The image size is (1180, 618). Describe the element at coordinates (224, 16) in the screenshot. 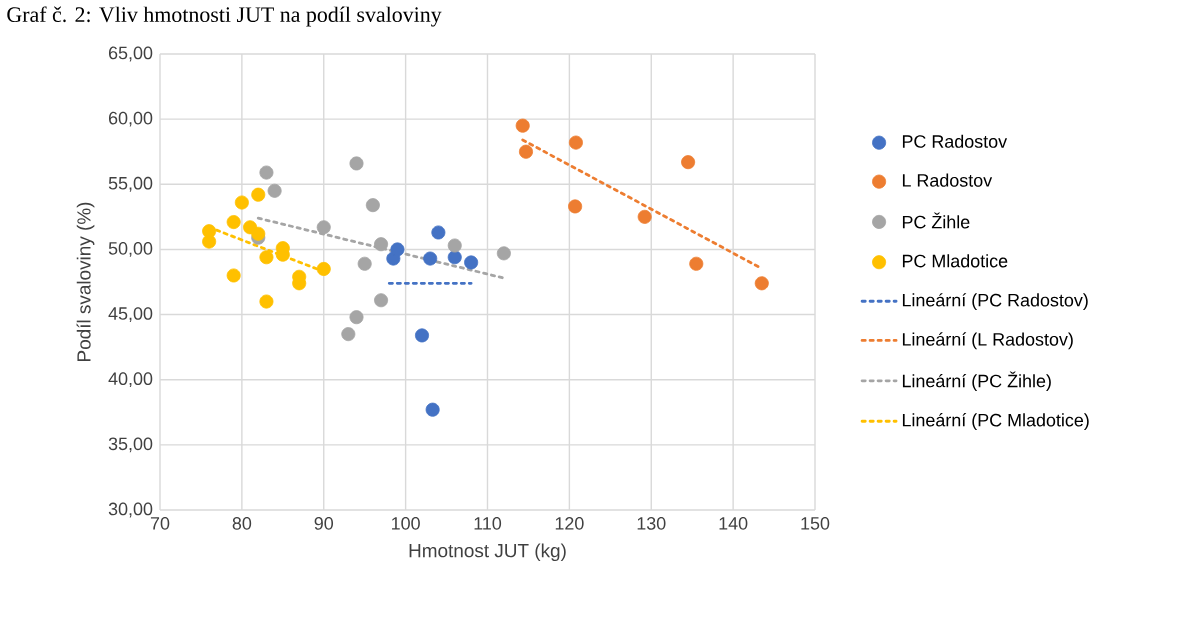

I see `chart-title: Graf č. 2: Vliv hmotnosti JUT na podíl svaloviny` at that location.